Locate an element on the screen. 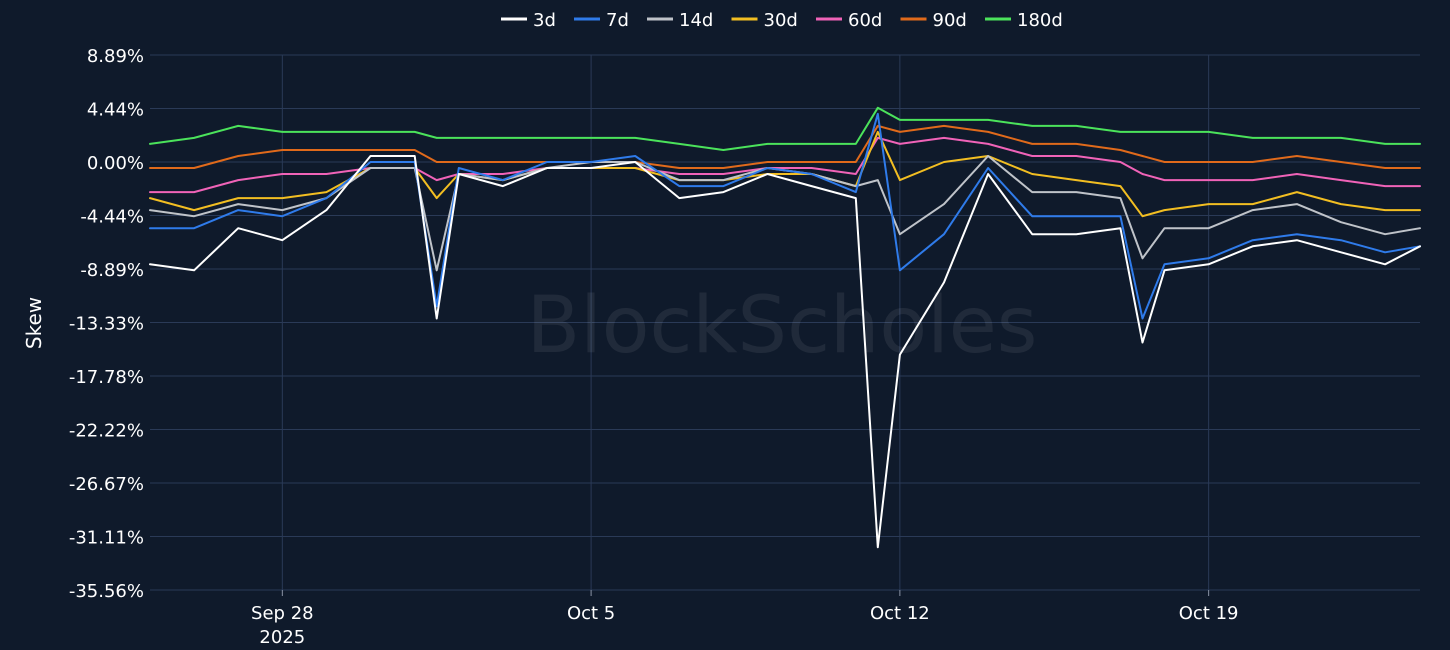 This screenshot has width=1450, height=650. series-line-90d is located at coordinates (785, 146).